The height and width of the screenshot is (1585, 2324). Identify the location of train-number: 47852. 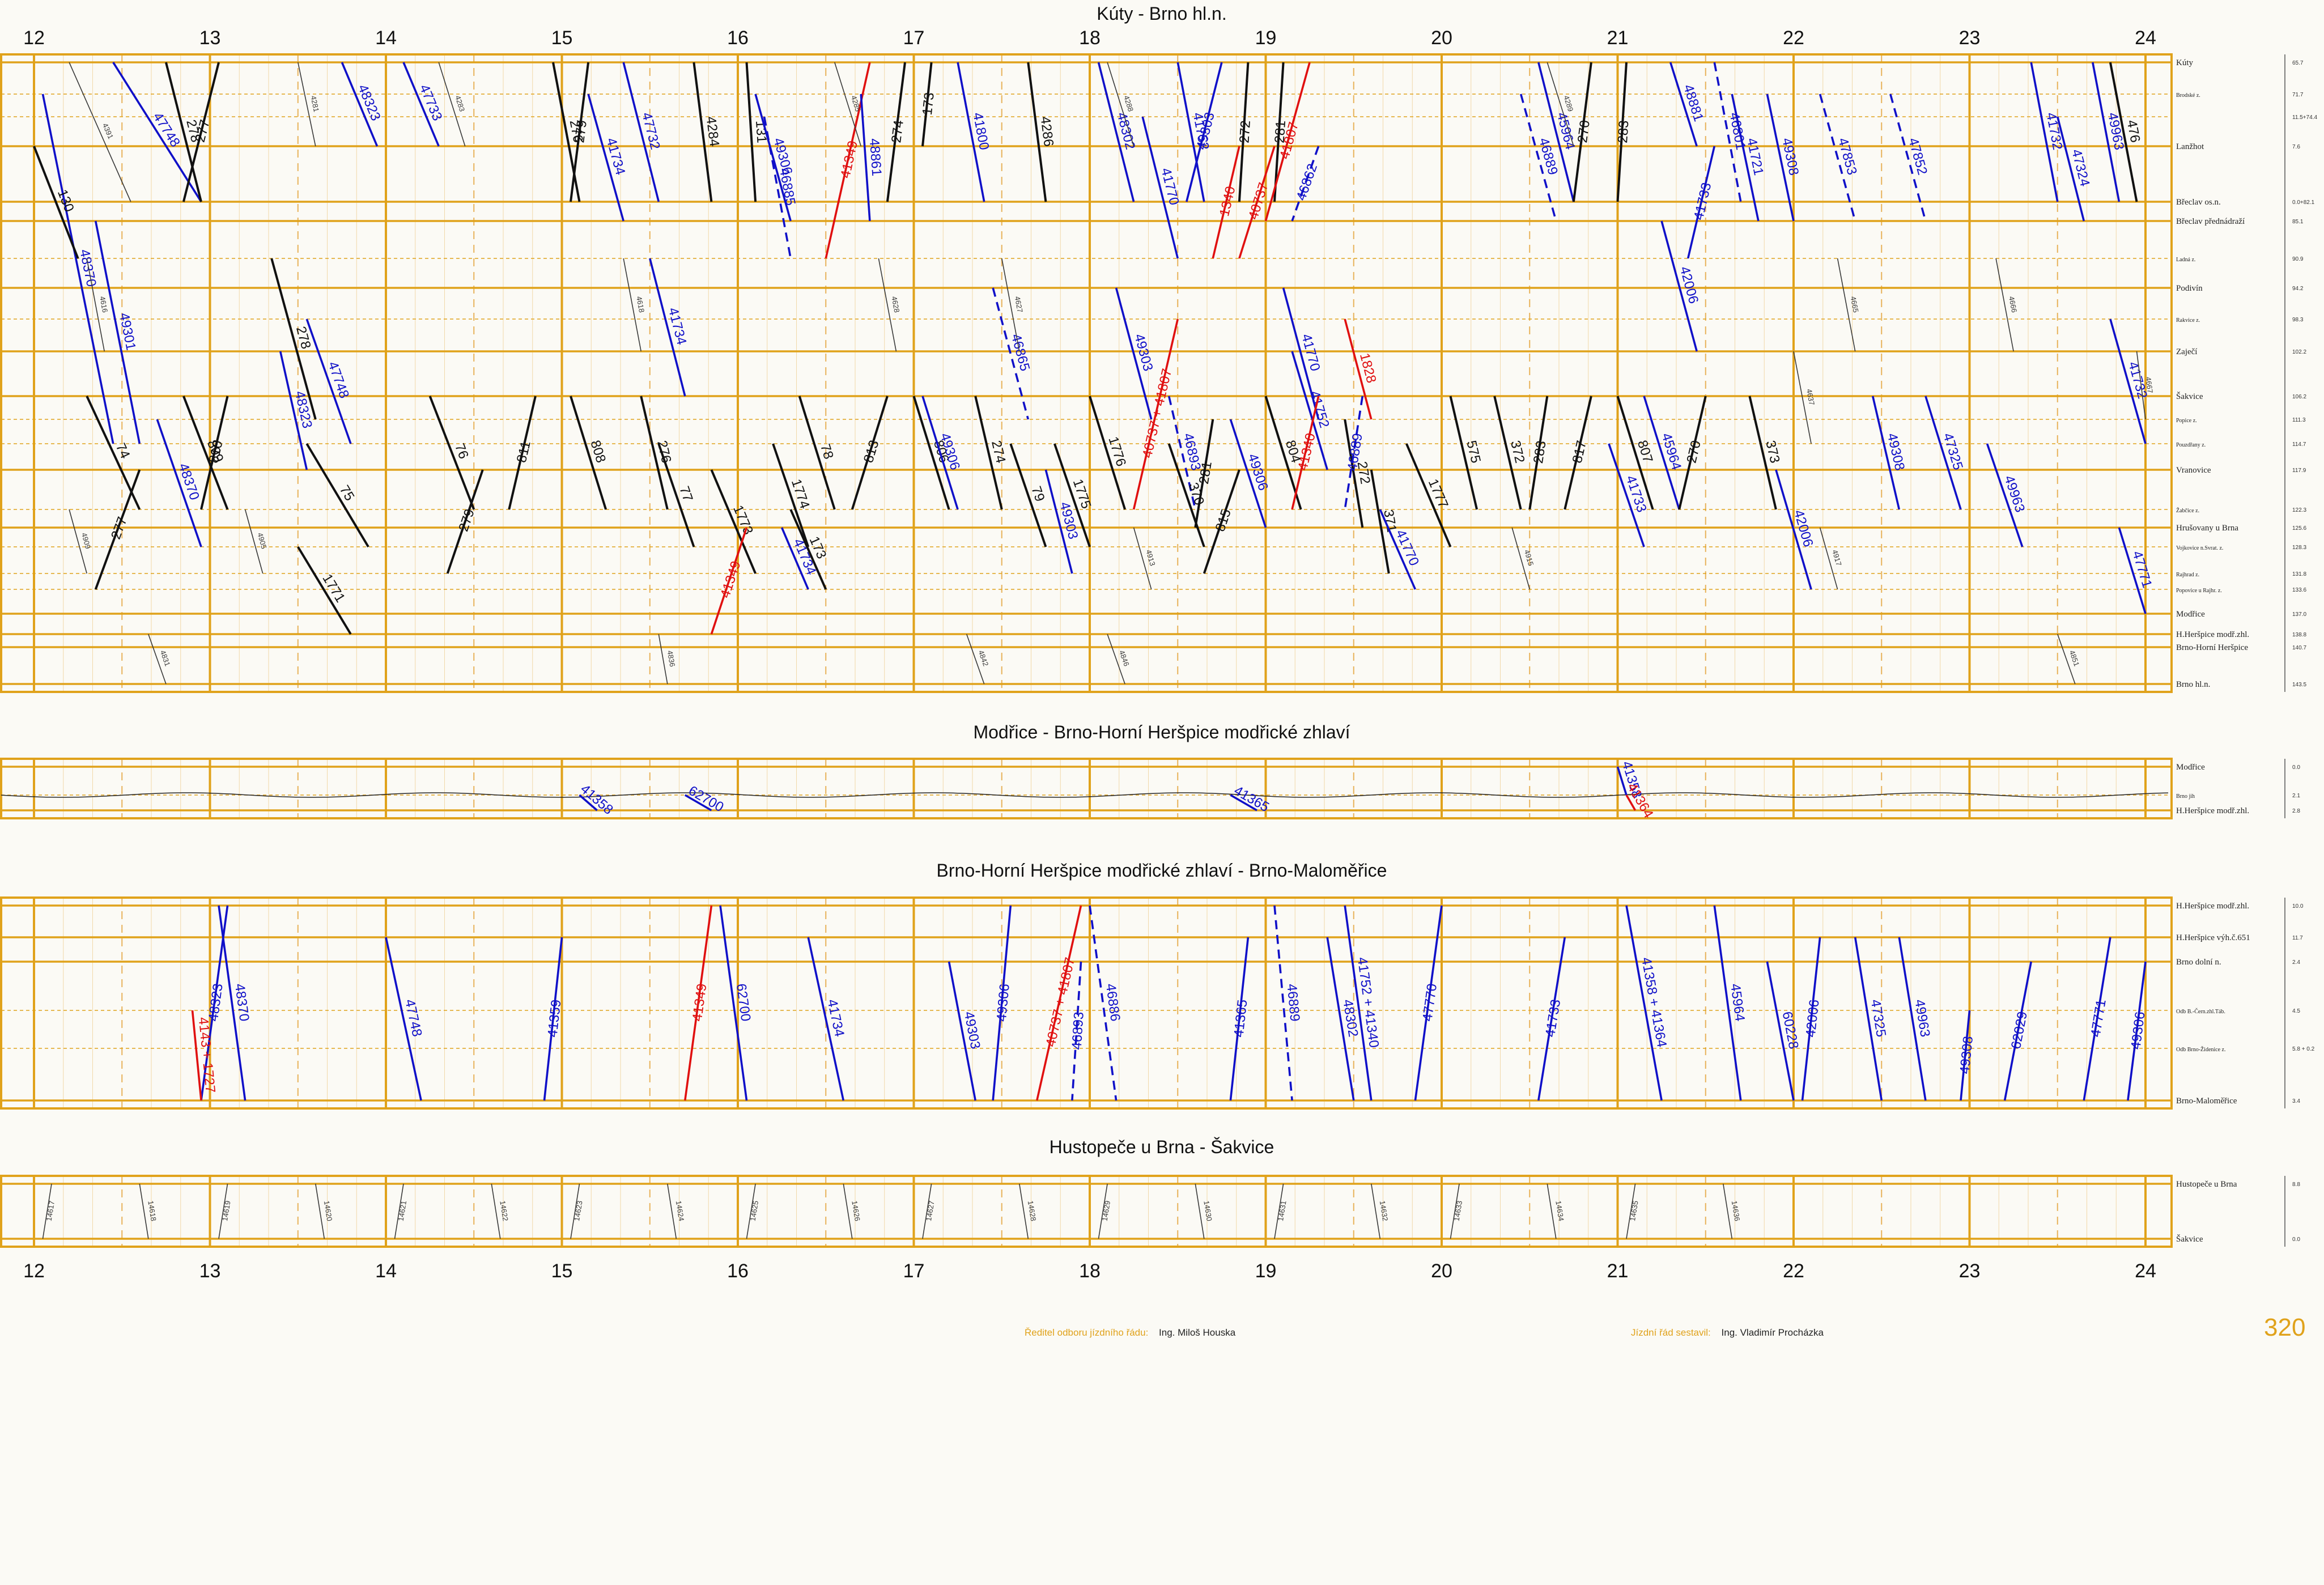
(1917, 156).